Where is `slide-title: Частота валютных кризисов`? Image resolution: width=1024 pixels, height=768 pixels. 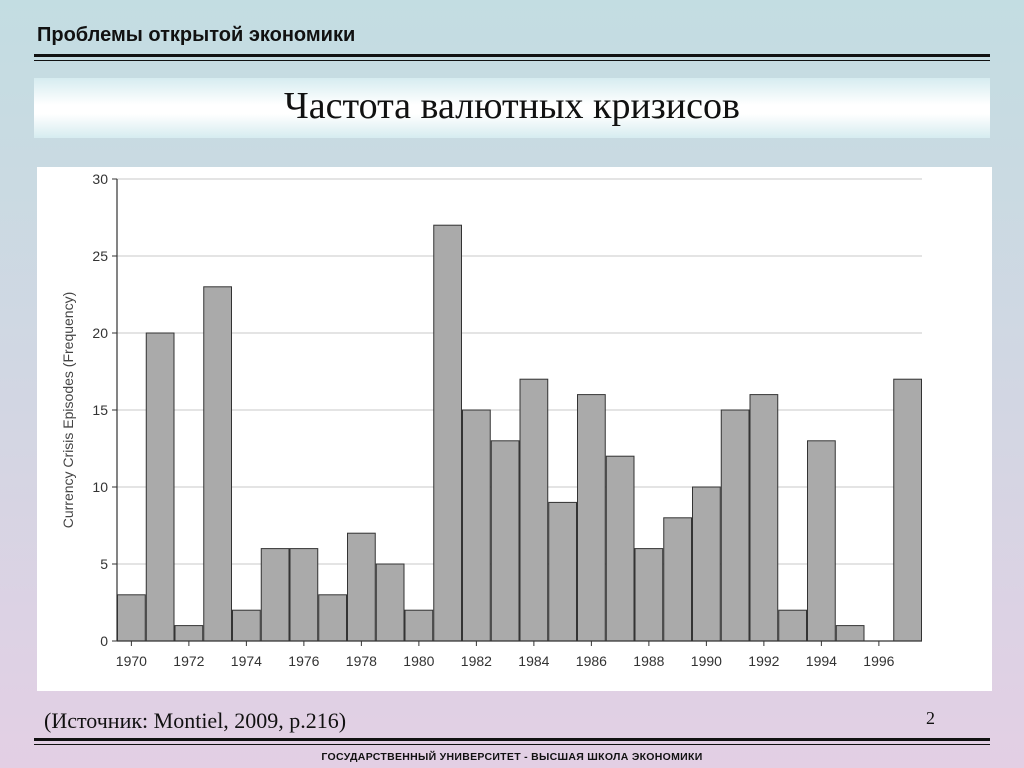
slide-title: Частота валютных кризисов is located at coordinates (512, 106).